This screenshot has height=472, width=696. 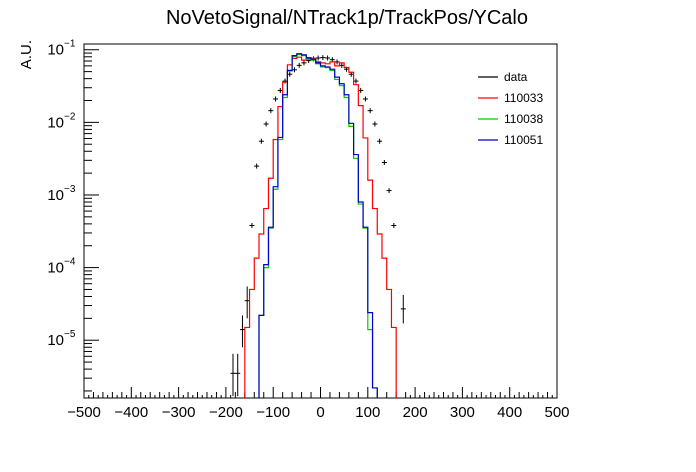 What do you see at coordinates (70, 44) in the screenshot?
I see `y-tick-exponent: −1` at bounding box center [70, 44].